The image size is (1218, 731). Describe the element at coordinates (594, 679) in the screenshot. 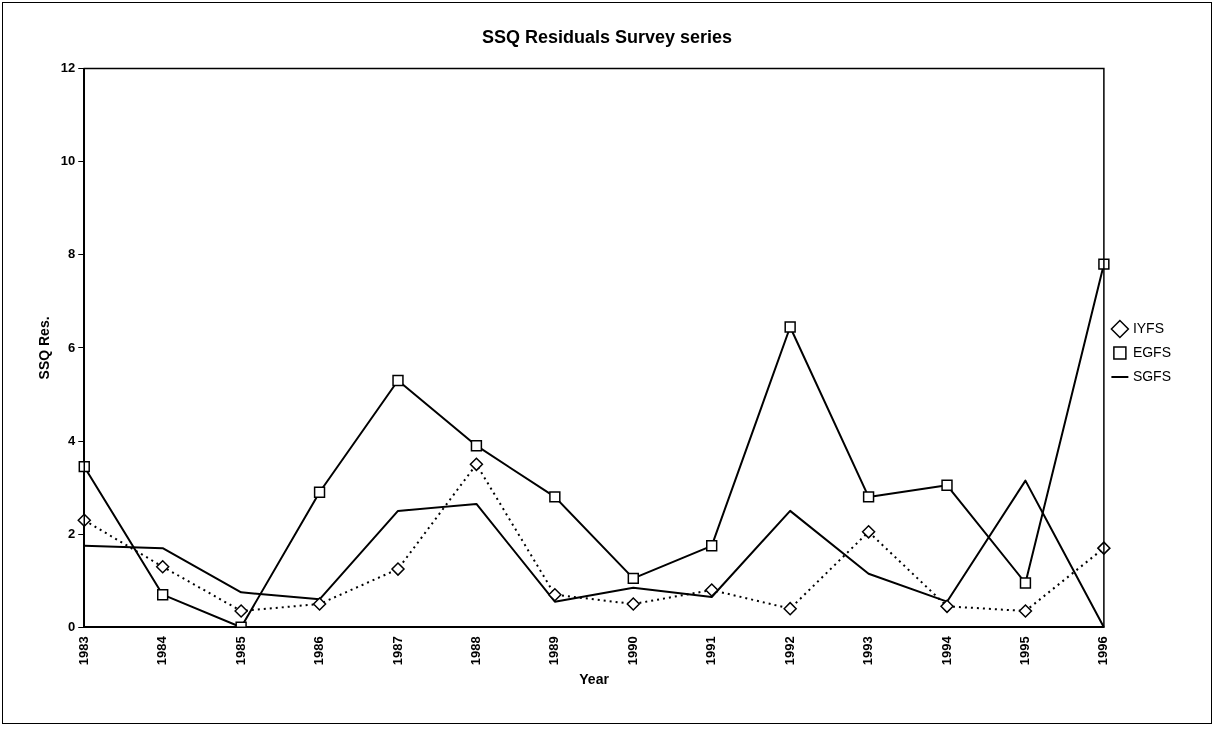

I see `x-axis-title: Year` at that location.